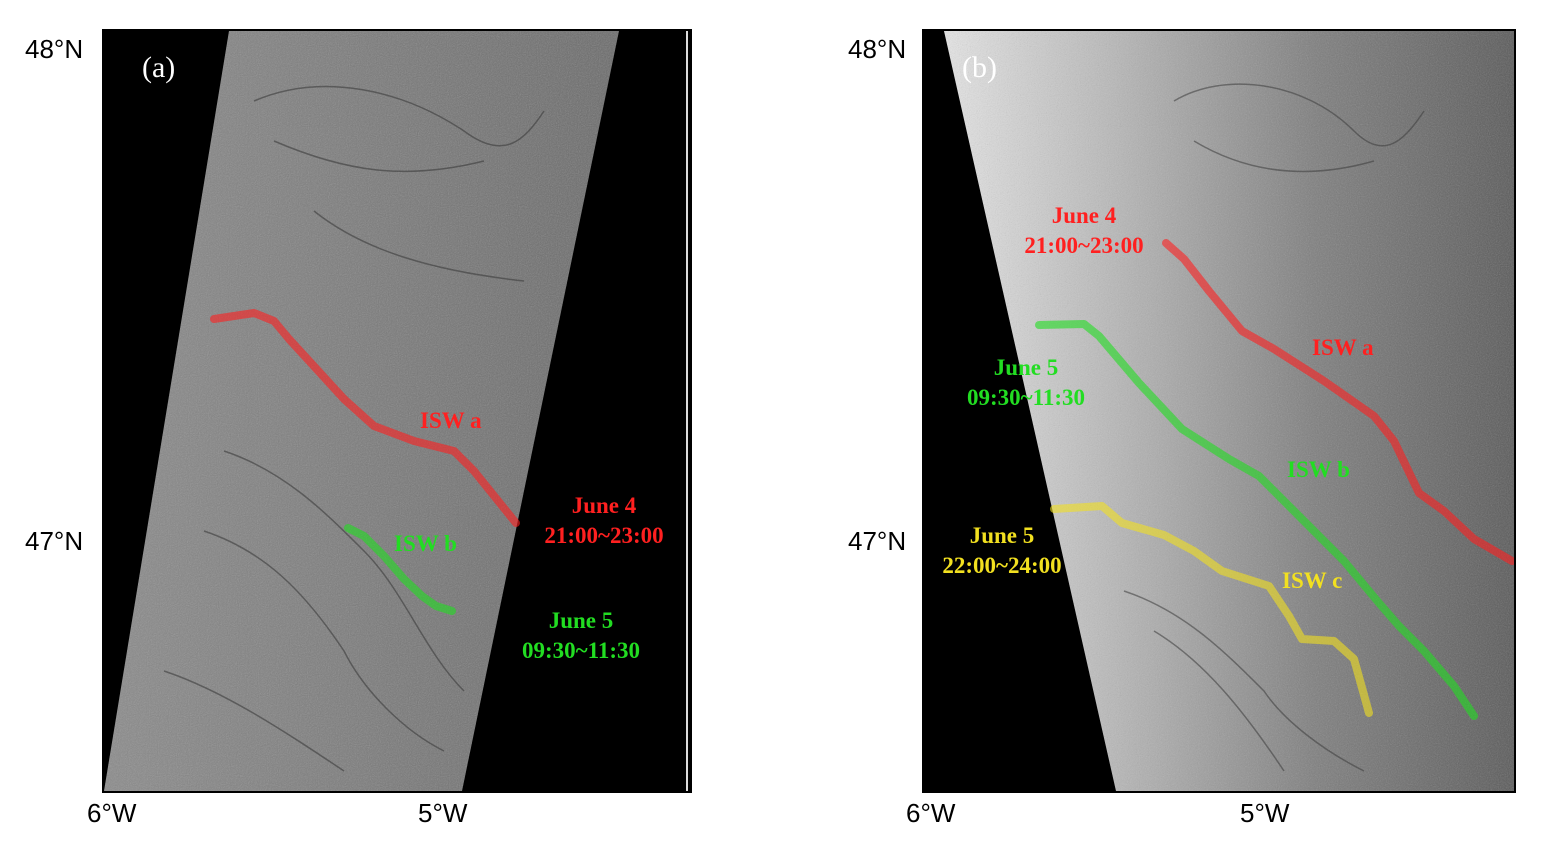 Image resolution: width=1561 pixels, height=845 pixels. Describe the element at coordinates (54, 49) in the screenshot. I see `panel-a-ytick-48n: 48°N` at that location.